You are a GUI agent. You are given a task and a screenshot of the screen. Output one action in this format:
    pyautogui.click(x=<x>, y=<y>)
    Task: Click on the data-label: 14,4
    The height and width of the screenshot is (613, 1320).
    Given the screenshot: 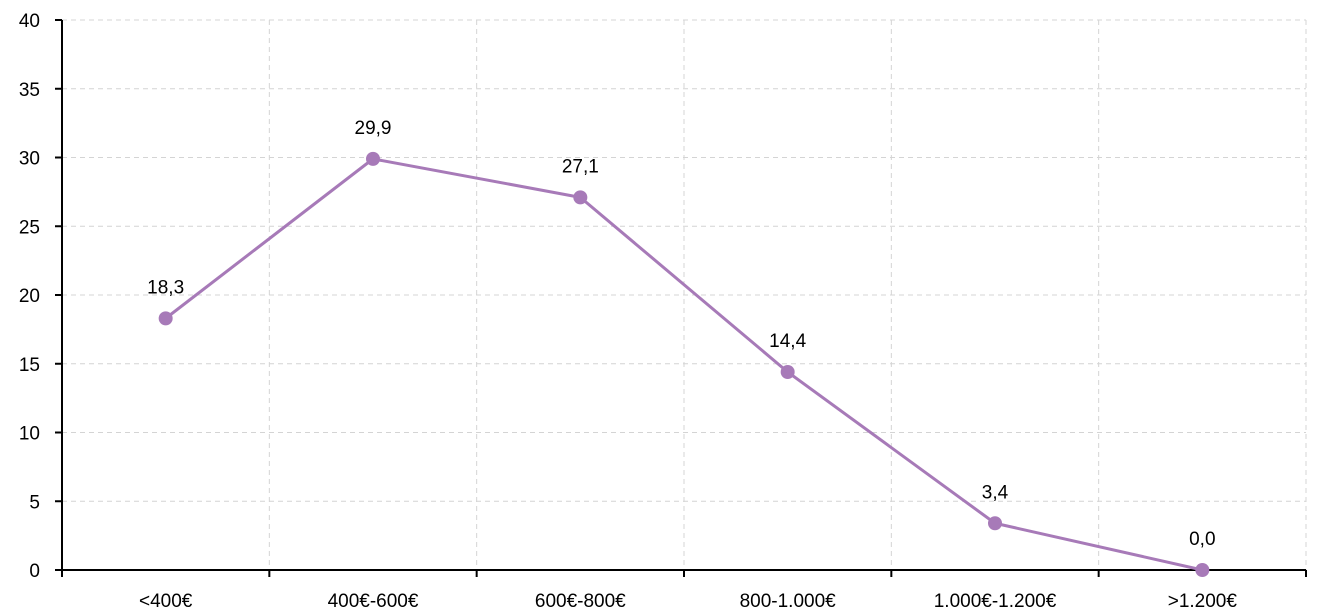 What is the action you would take?
    pyautogui.click(x=787, y=341)
    